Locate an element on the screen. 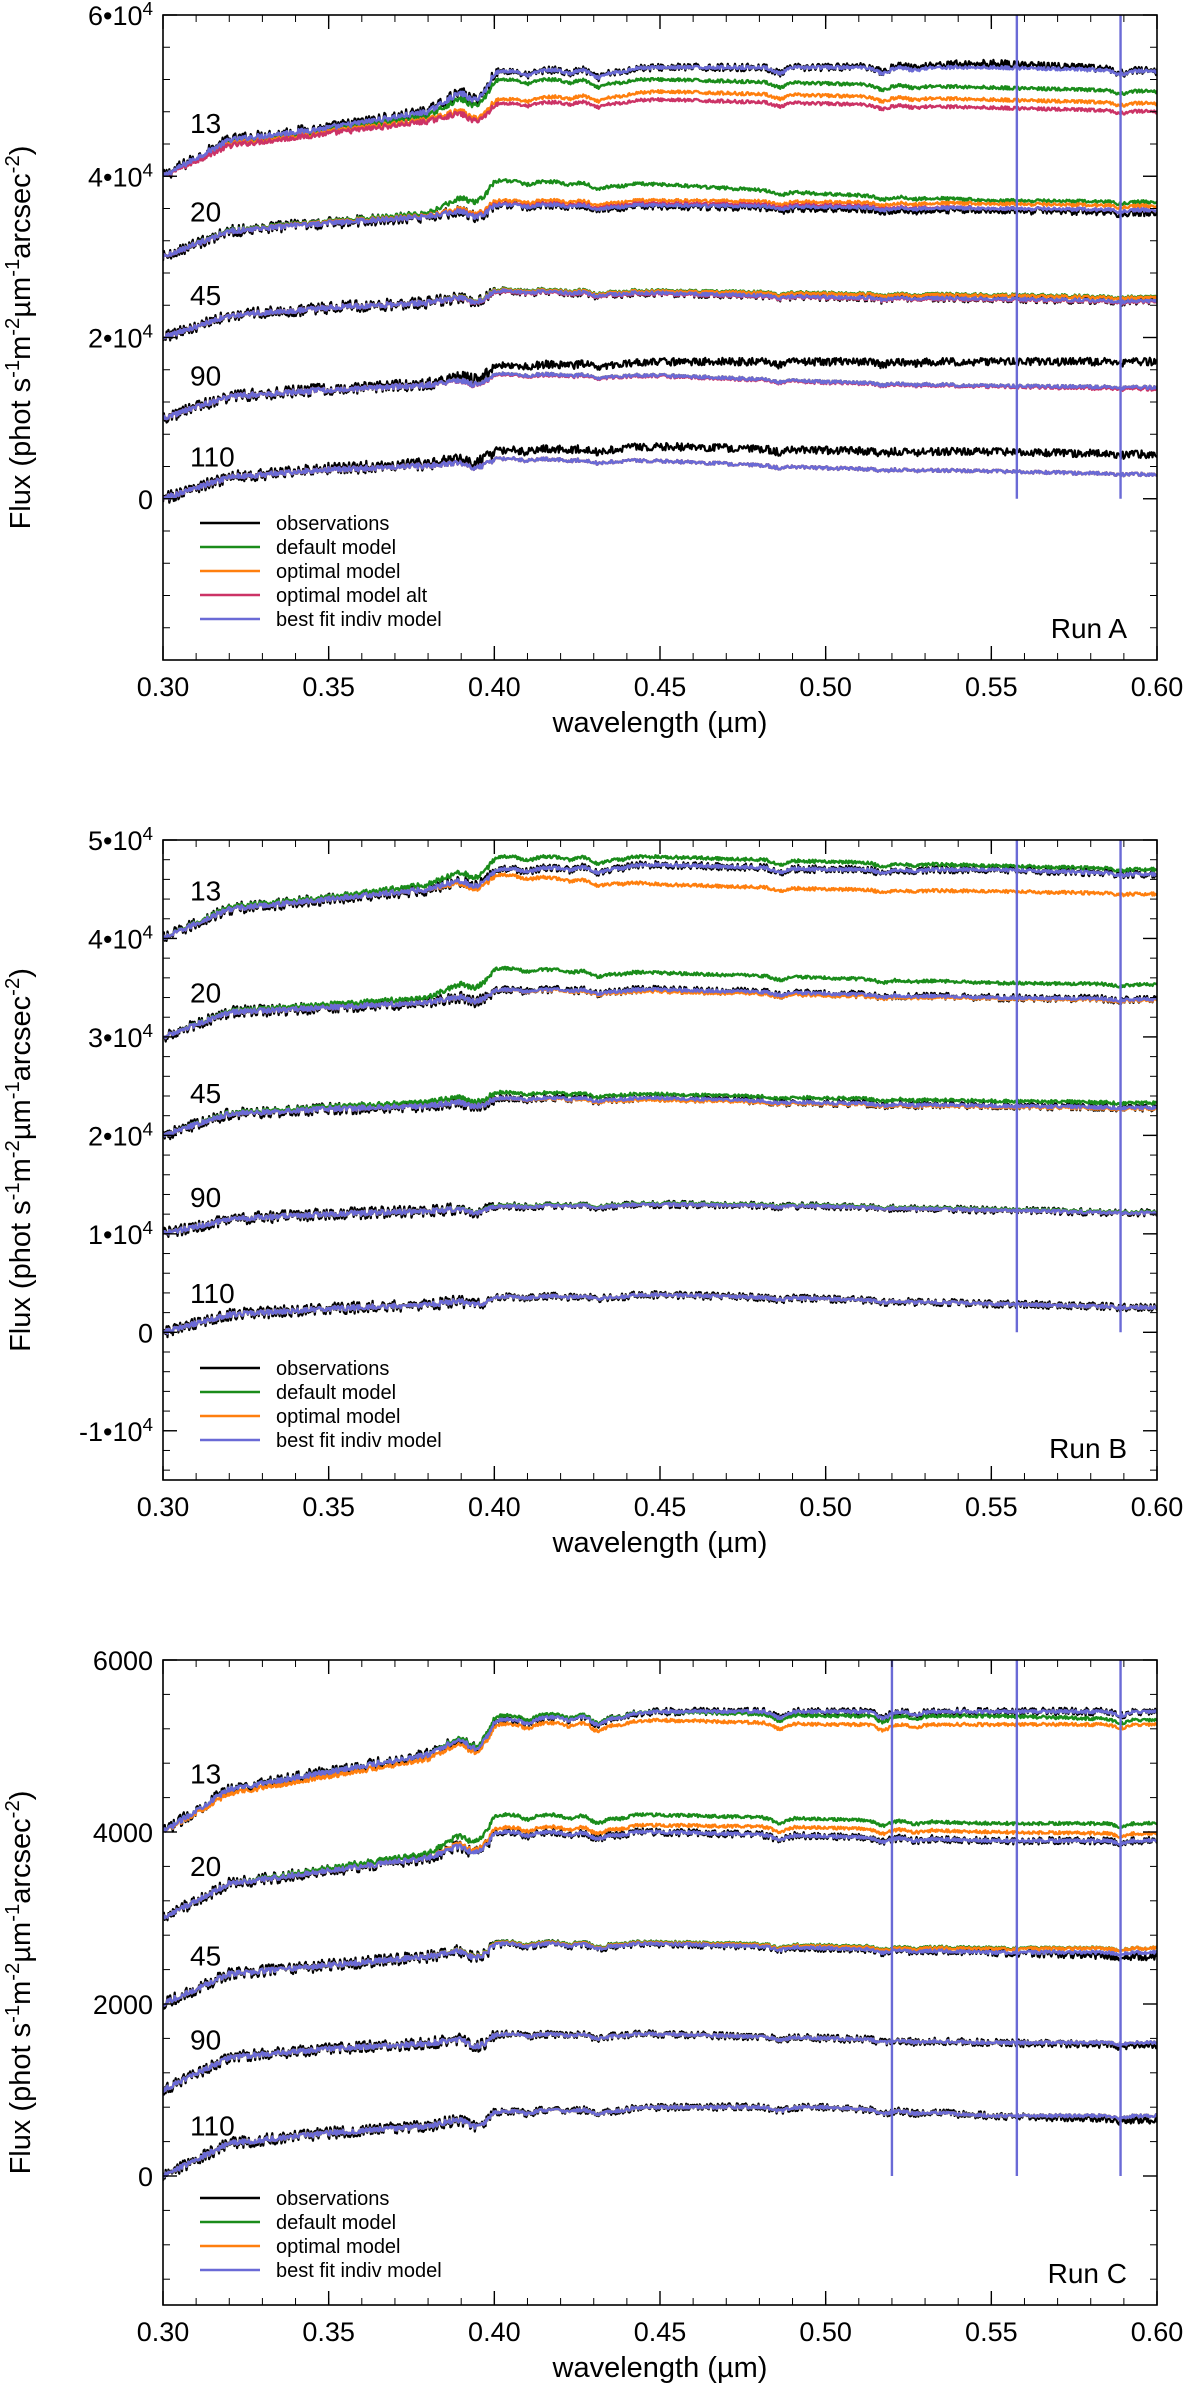  series-20-optimal is located at coordinates (660, 1013).